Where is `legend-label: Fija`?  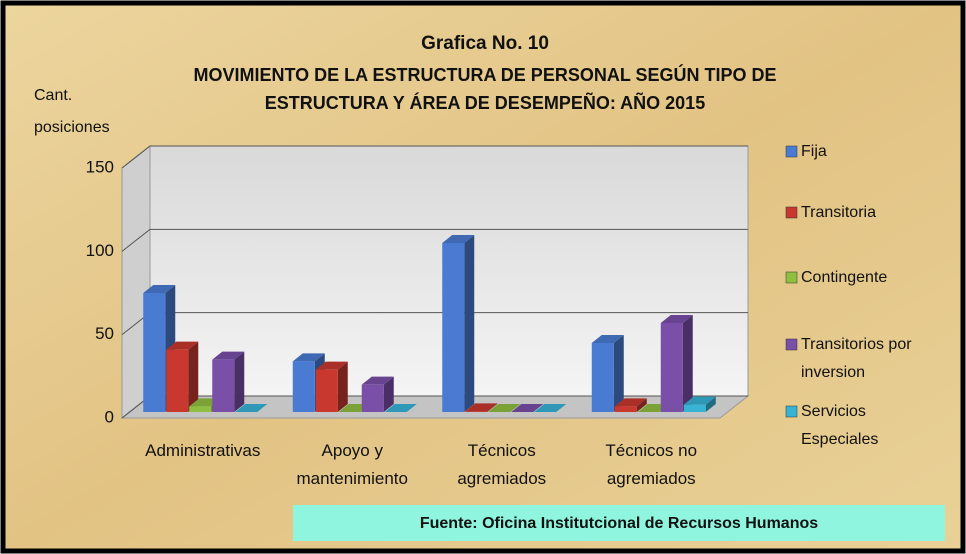
legend-label: Fija is located at coordinates (814, 151).